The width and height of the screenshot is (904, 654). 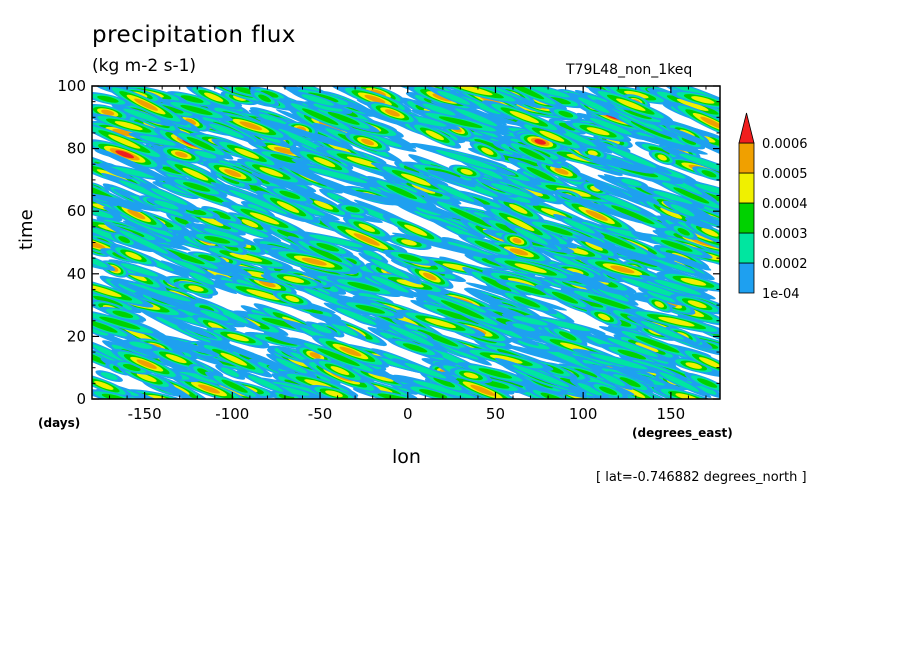 I want to click on colorbar-extend-triangle, so click(x=746, y=128).